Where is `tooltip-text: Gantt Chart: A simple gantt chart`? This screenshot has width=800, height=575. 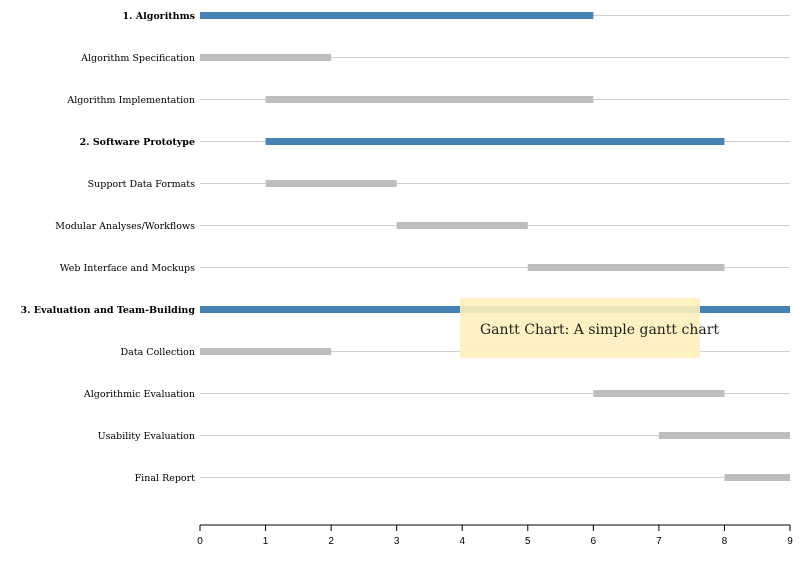
tooltip-text: Gantt Chart: A simple gantt chart is located at coordinates (599, 330).